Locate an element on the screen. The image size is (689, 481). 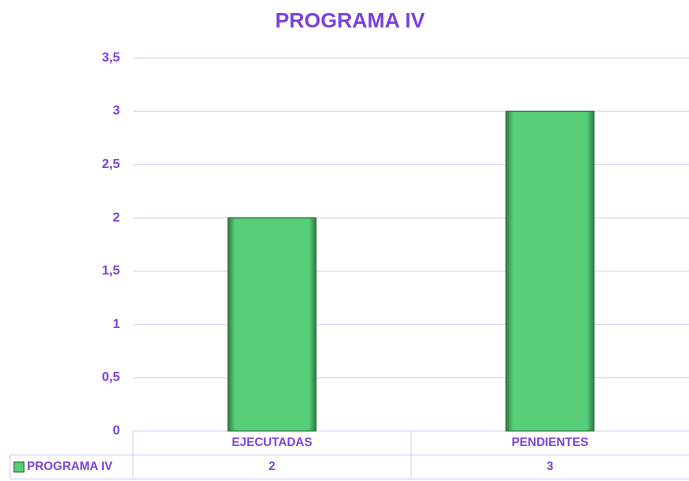
y-tick-label: 1 is located at coordinates (116, 323).